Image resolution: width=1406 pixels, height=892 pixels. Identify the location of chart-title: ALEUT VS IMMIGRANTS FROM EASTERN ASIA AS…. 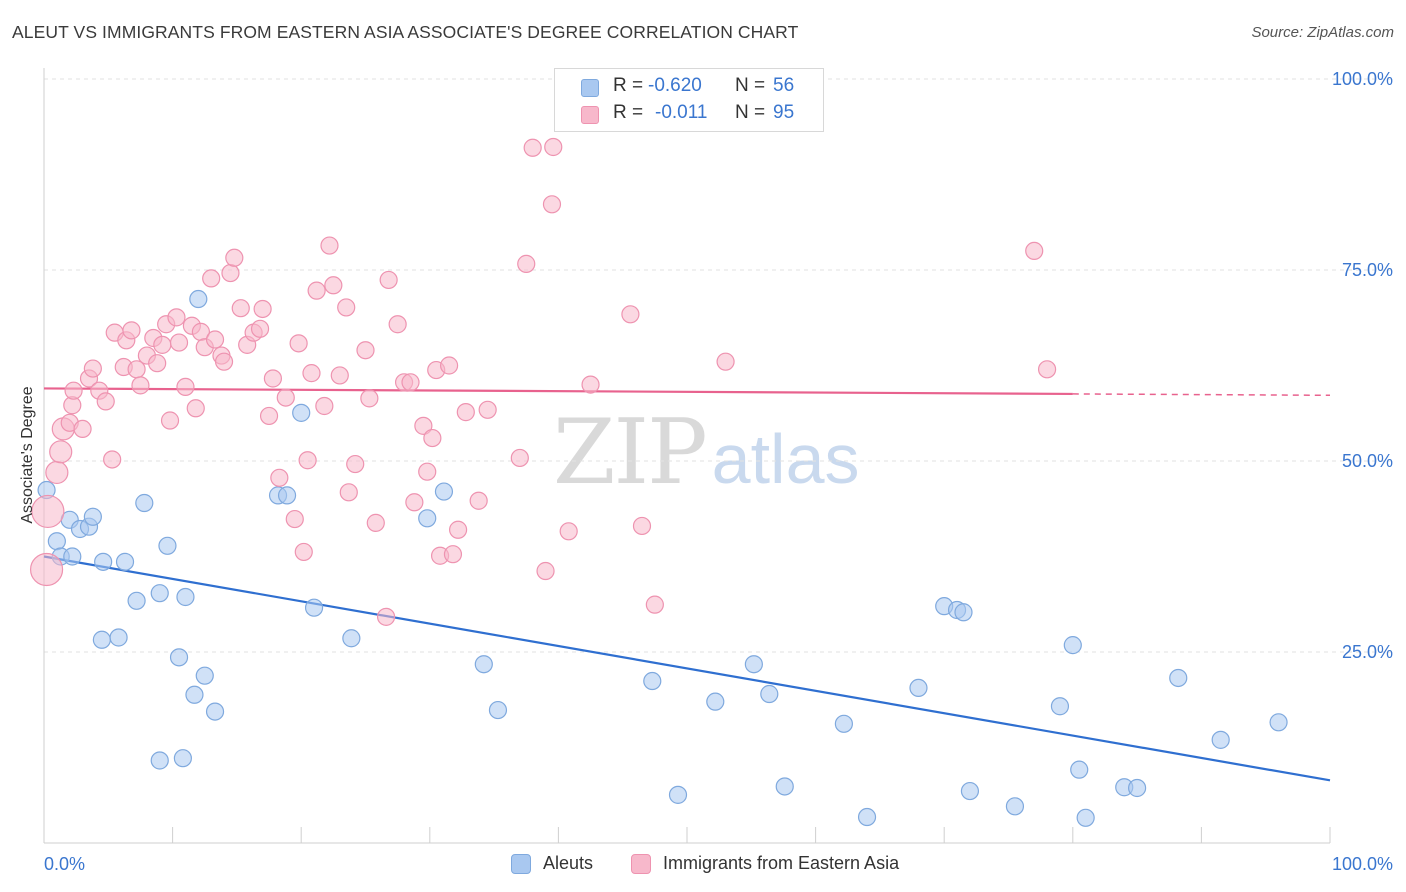
(405, 32).